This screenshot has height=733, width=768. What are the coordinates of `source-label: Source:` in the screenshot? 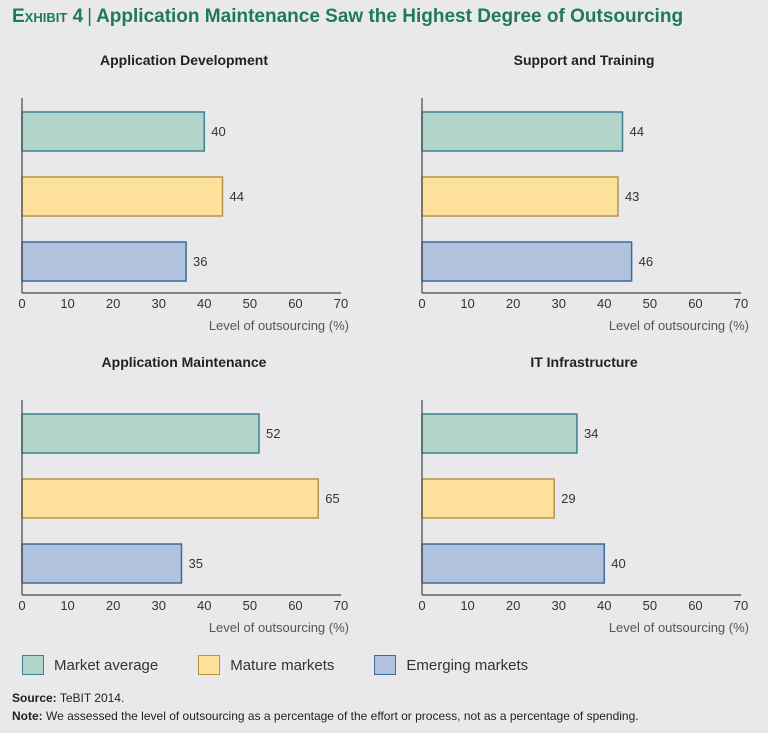 It's located at (34, 698).